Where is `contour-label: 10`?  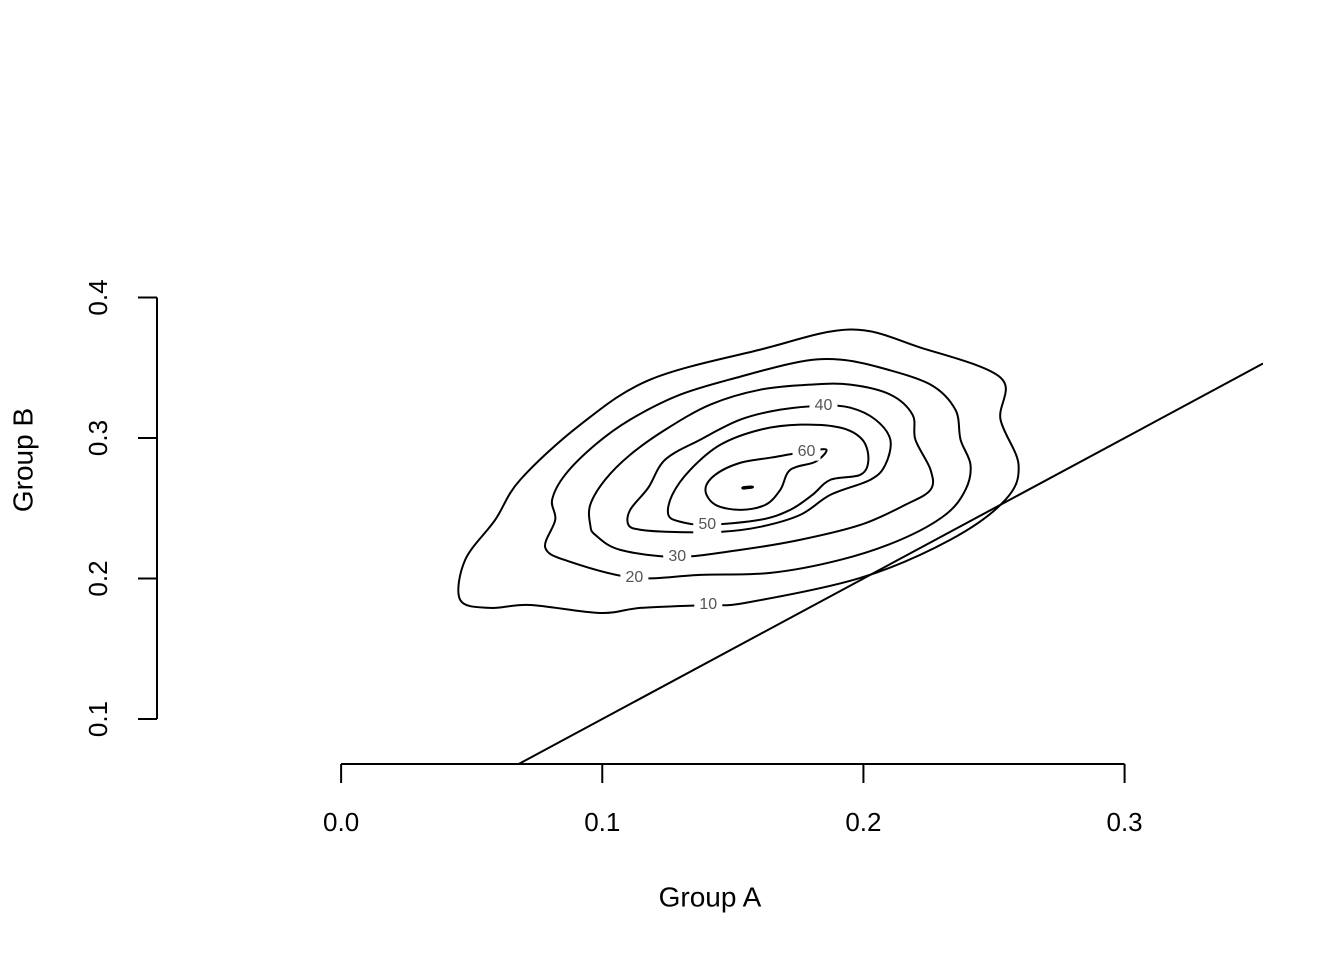 contour-label: 10 is located at coordinates (708, 604).